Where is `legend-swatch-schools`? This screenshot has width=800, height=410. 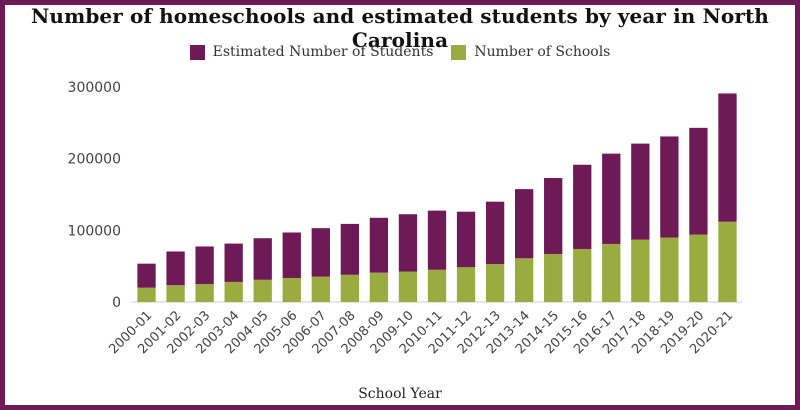
legend-swatch-schools is located at coordinates (459, 52).